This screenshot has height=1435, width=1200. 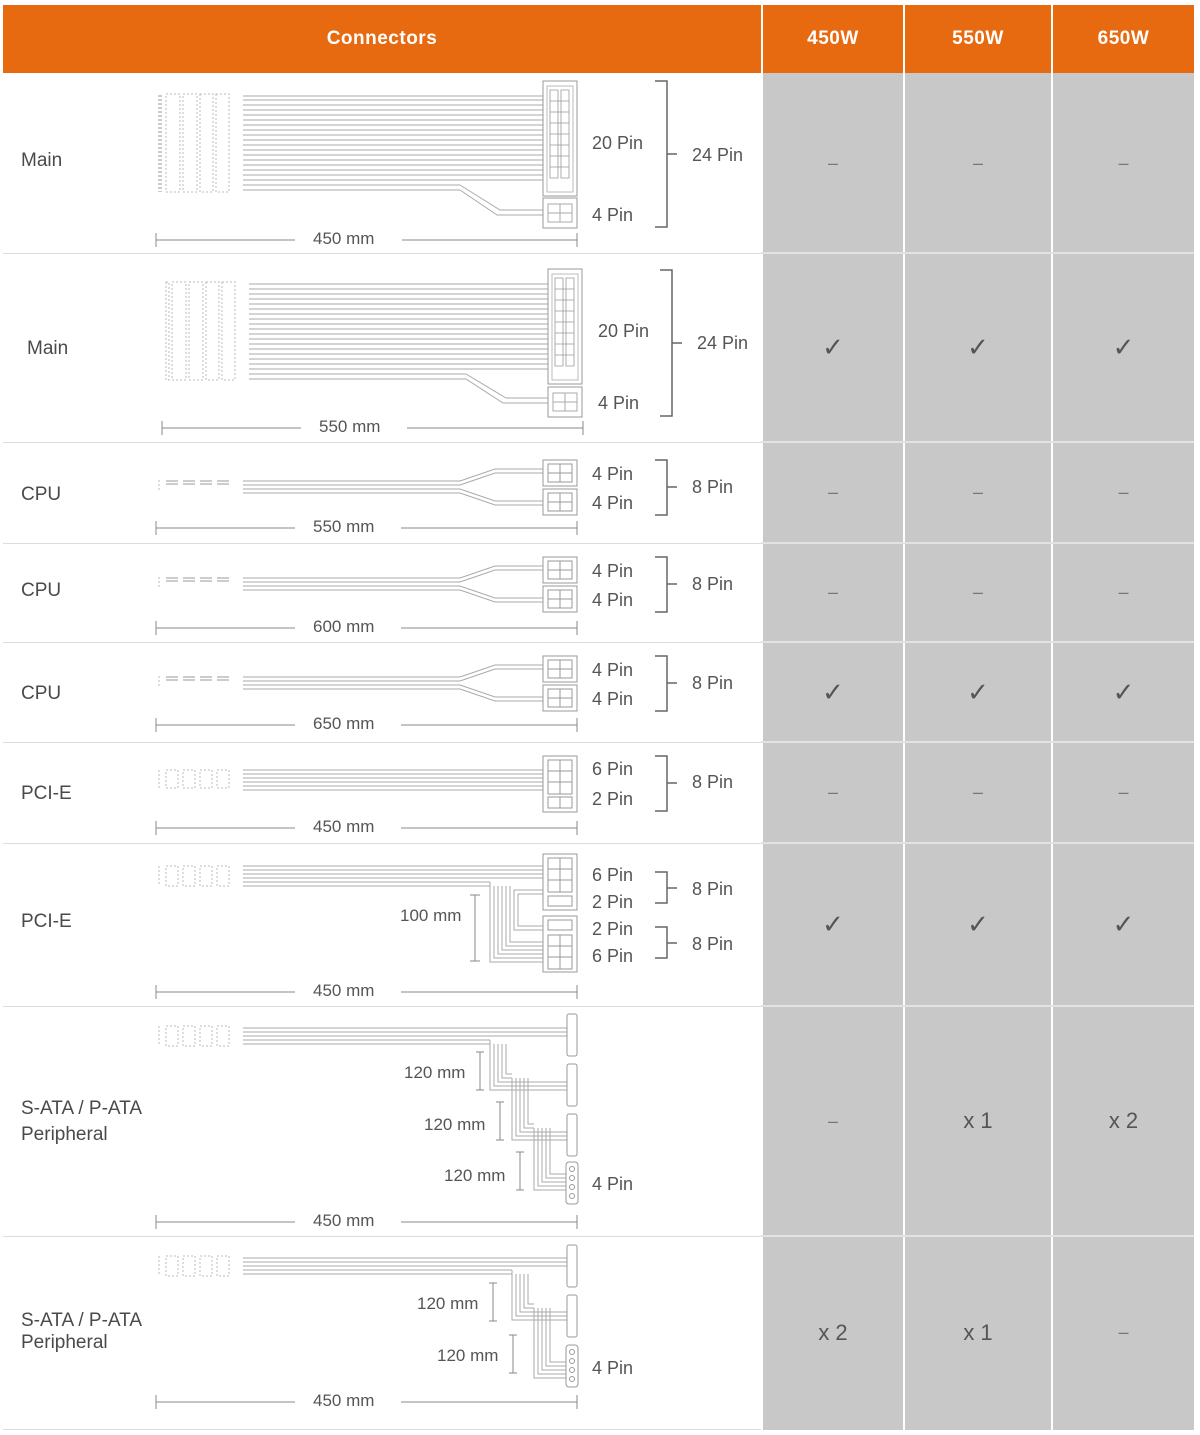 I want to click on cell-450w: x 2, so click(x=833, y=1332).